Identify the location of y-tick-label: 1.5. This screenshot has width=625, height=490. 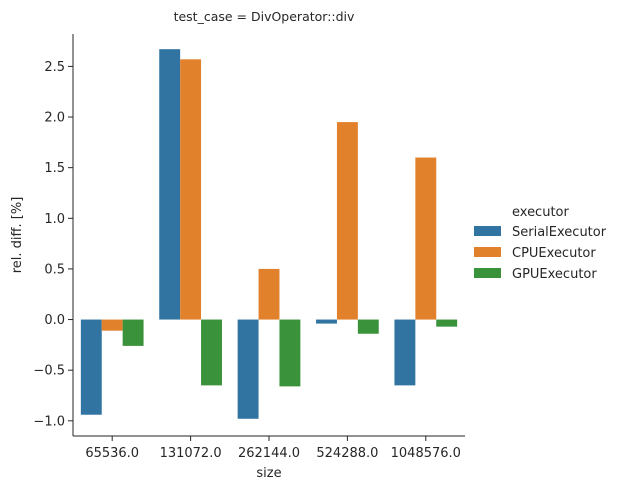
(54, 168).